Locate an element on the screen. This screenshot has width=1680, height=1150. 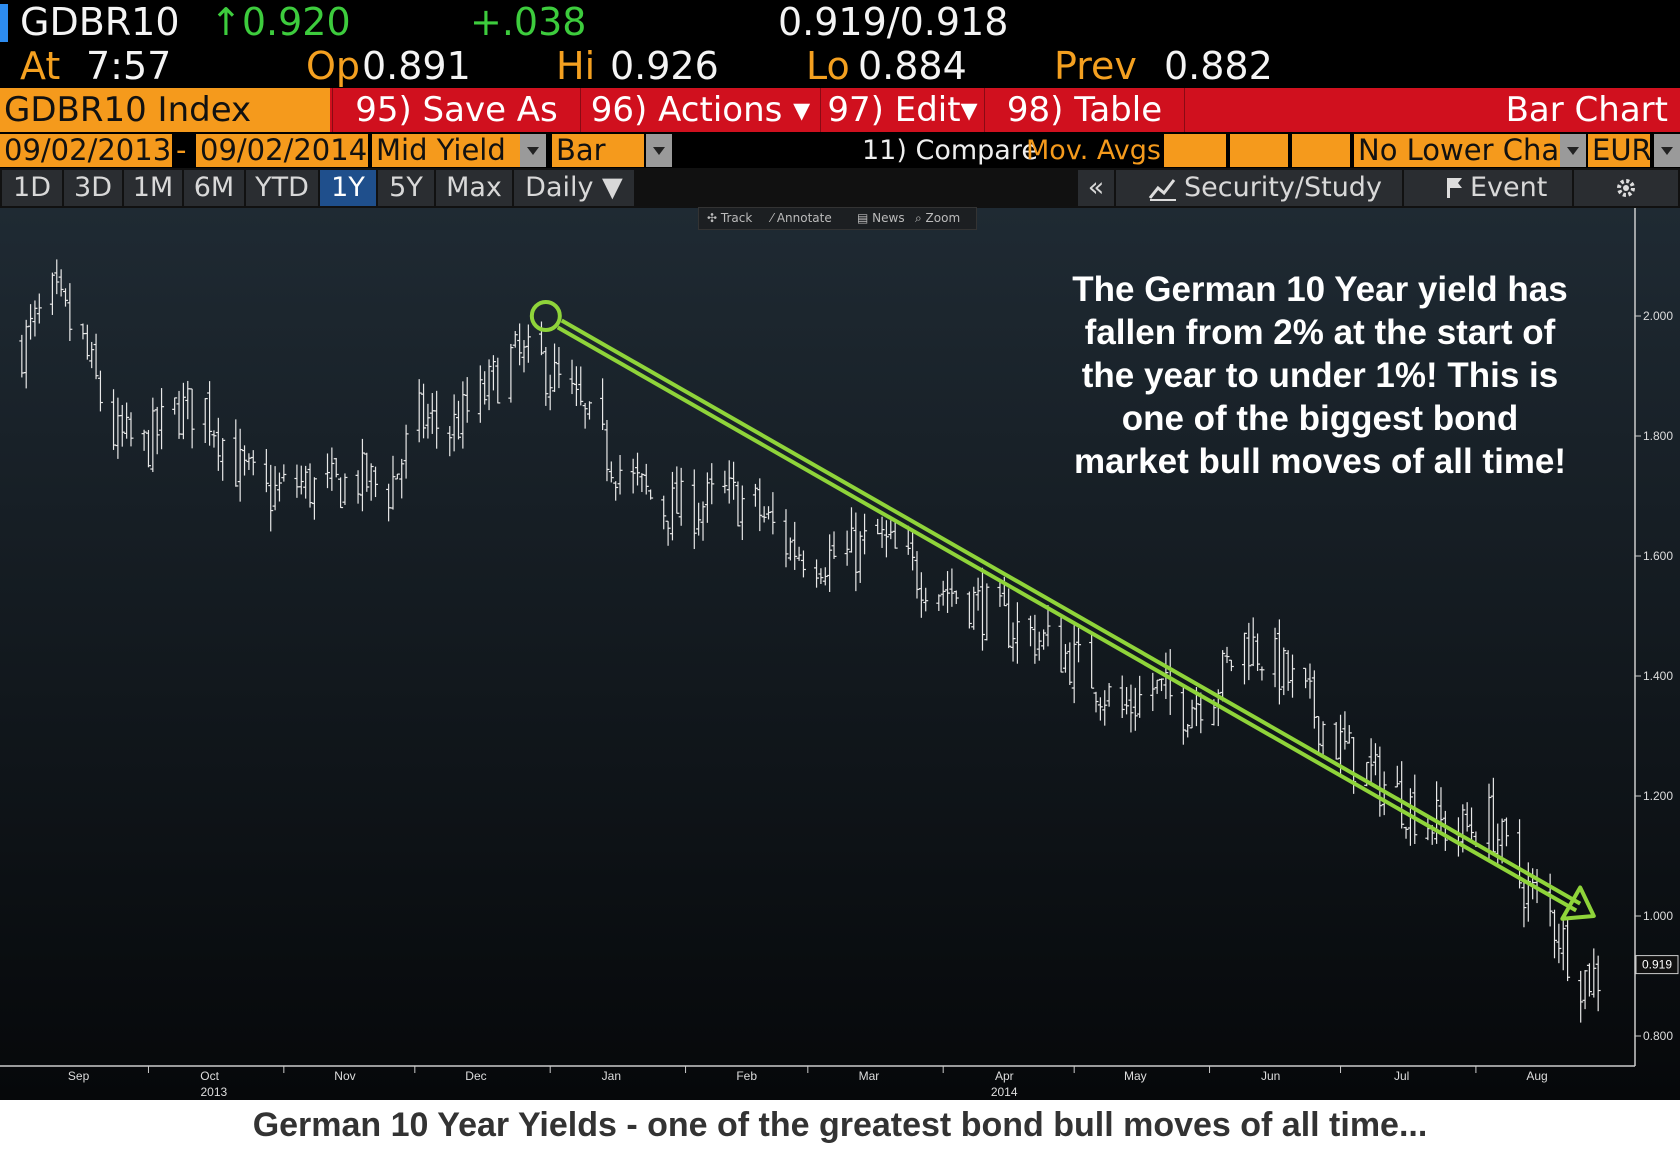
annotate-tool: ⁄ Annotate is located at coordinates (801, 218).